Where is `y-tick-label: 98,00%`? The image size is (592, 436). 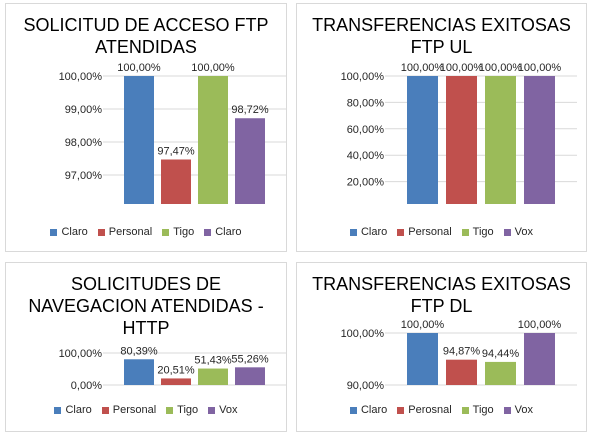 y-tick-label: 98,00% is located at coordinates (84, 143).